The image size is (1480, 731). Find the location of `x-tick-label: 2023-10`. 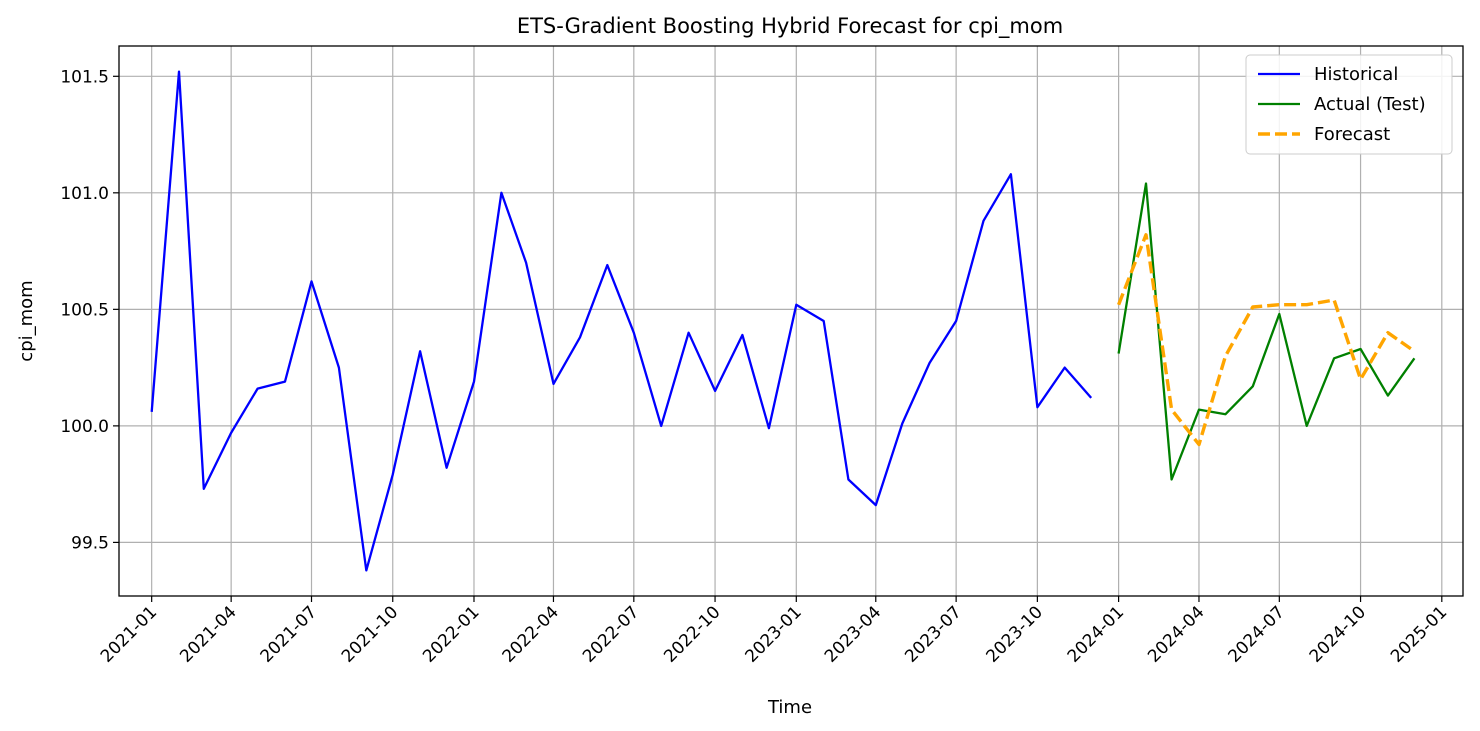

x-tick-label: 2023-10 is located at coordinates (1015, 634).